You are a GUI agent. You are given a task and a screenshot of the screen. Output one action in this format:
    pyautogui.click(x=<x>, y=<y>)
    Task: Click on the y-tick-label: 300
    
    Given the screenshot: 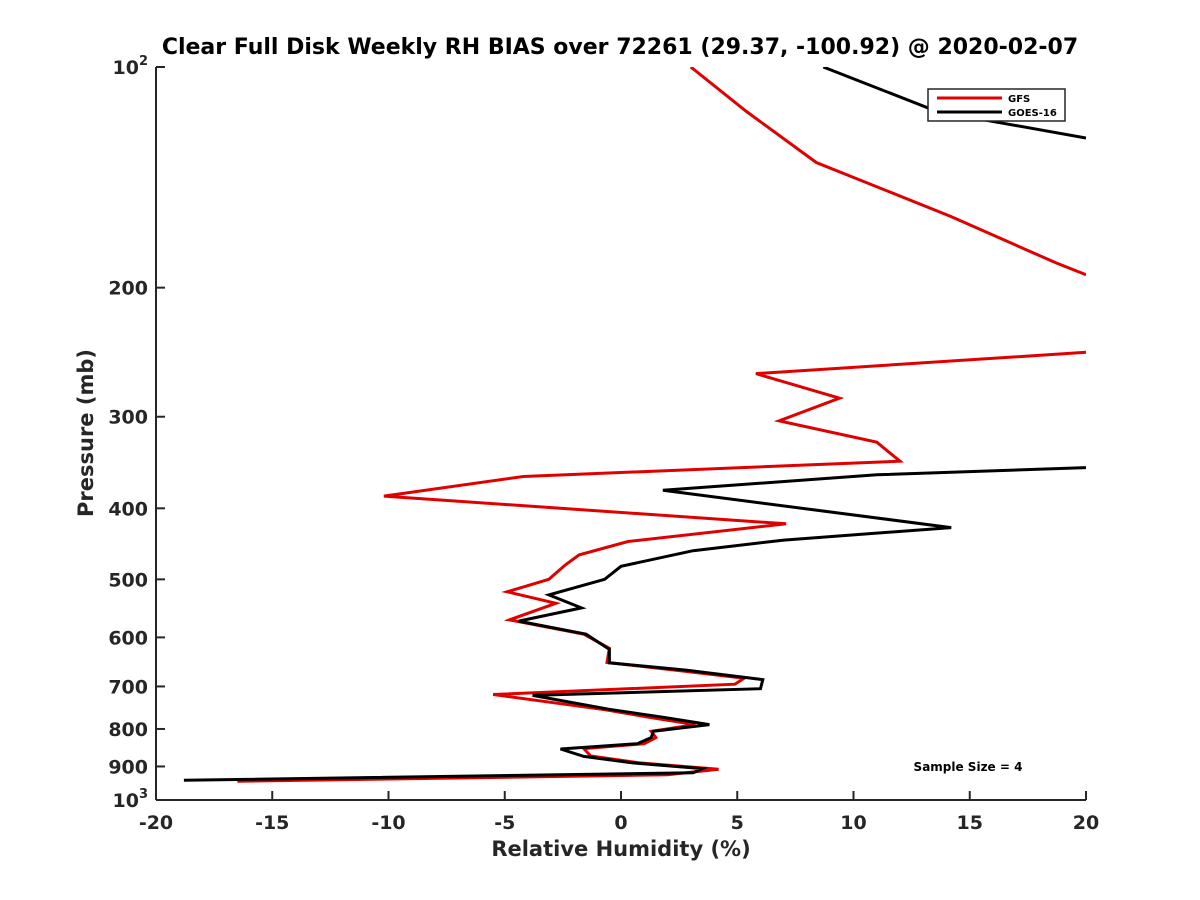 What is the action you would take?
    pyautogui.click(x=128, y=418)
    